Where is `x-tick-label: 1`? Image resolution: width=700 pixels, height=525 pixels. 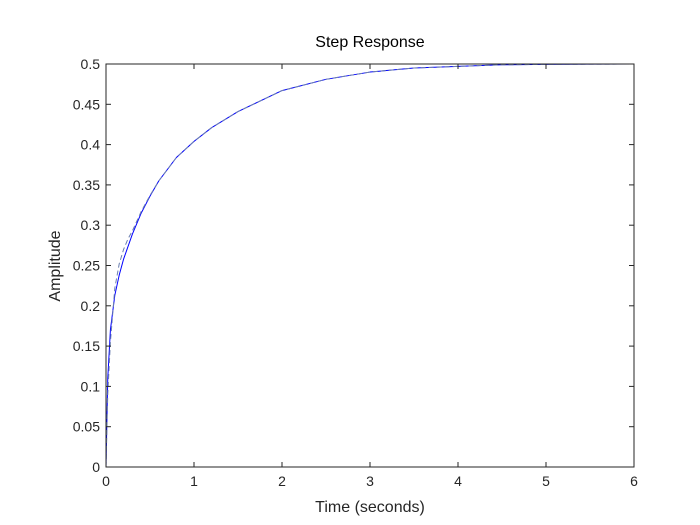 x-tick-label: 1 is located at coordinates (194, 481).